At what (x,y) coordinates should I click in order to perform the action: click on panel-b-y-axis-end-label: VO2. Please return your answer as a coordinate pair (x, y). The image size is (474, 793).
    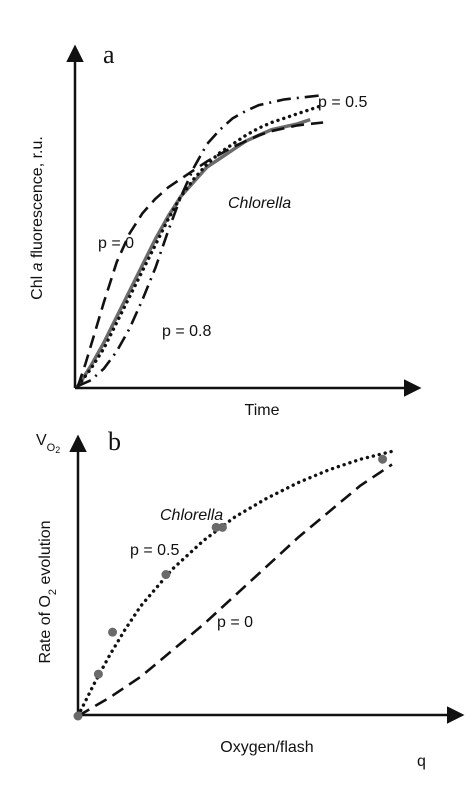
    Looking at the image, I should click on (48, 443).